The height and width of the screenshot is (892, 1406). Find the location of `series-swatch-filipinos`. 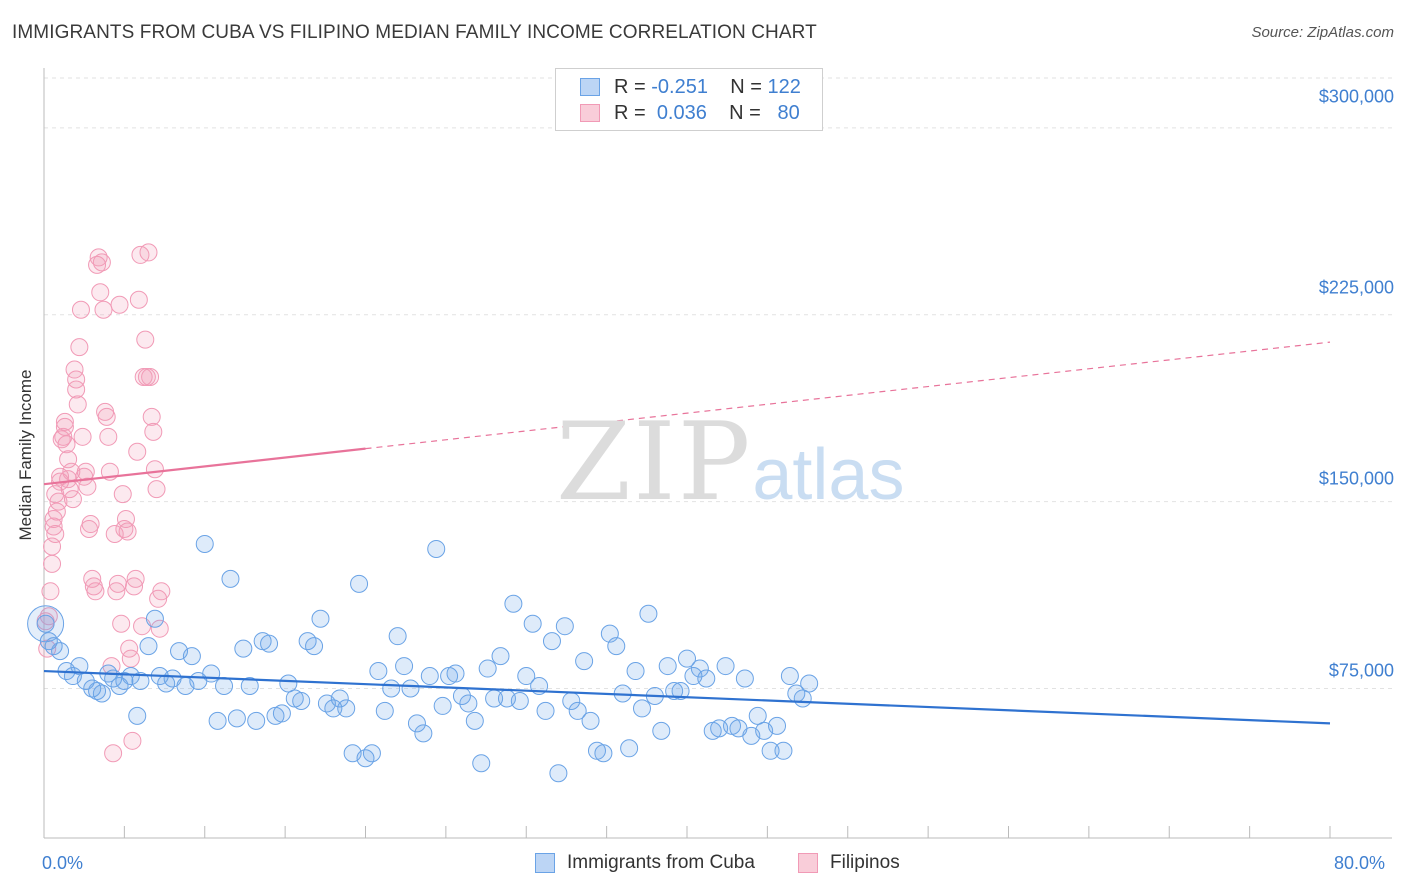

series-swatch-filipinos is located at coordinates (808, 863).